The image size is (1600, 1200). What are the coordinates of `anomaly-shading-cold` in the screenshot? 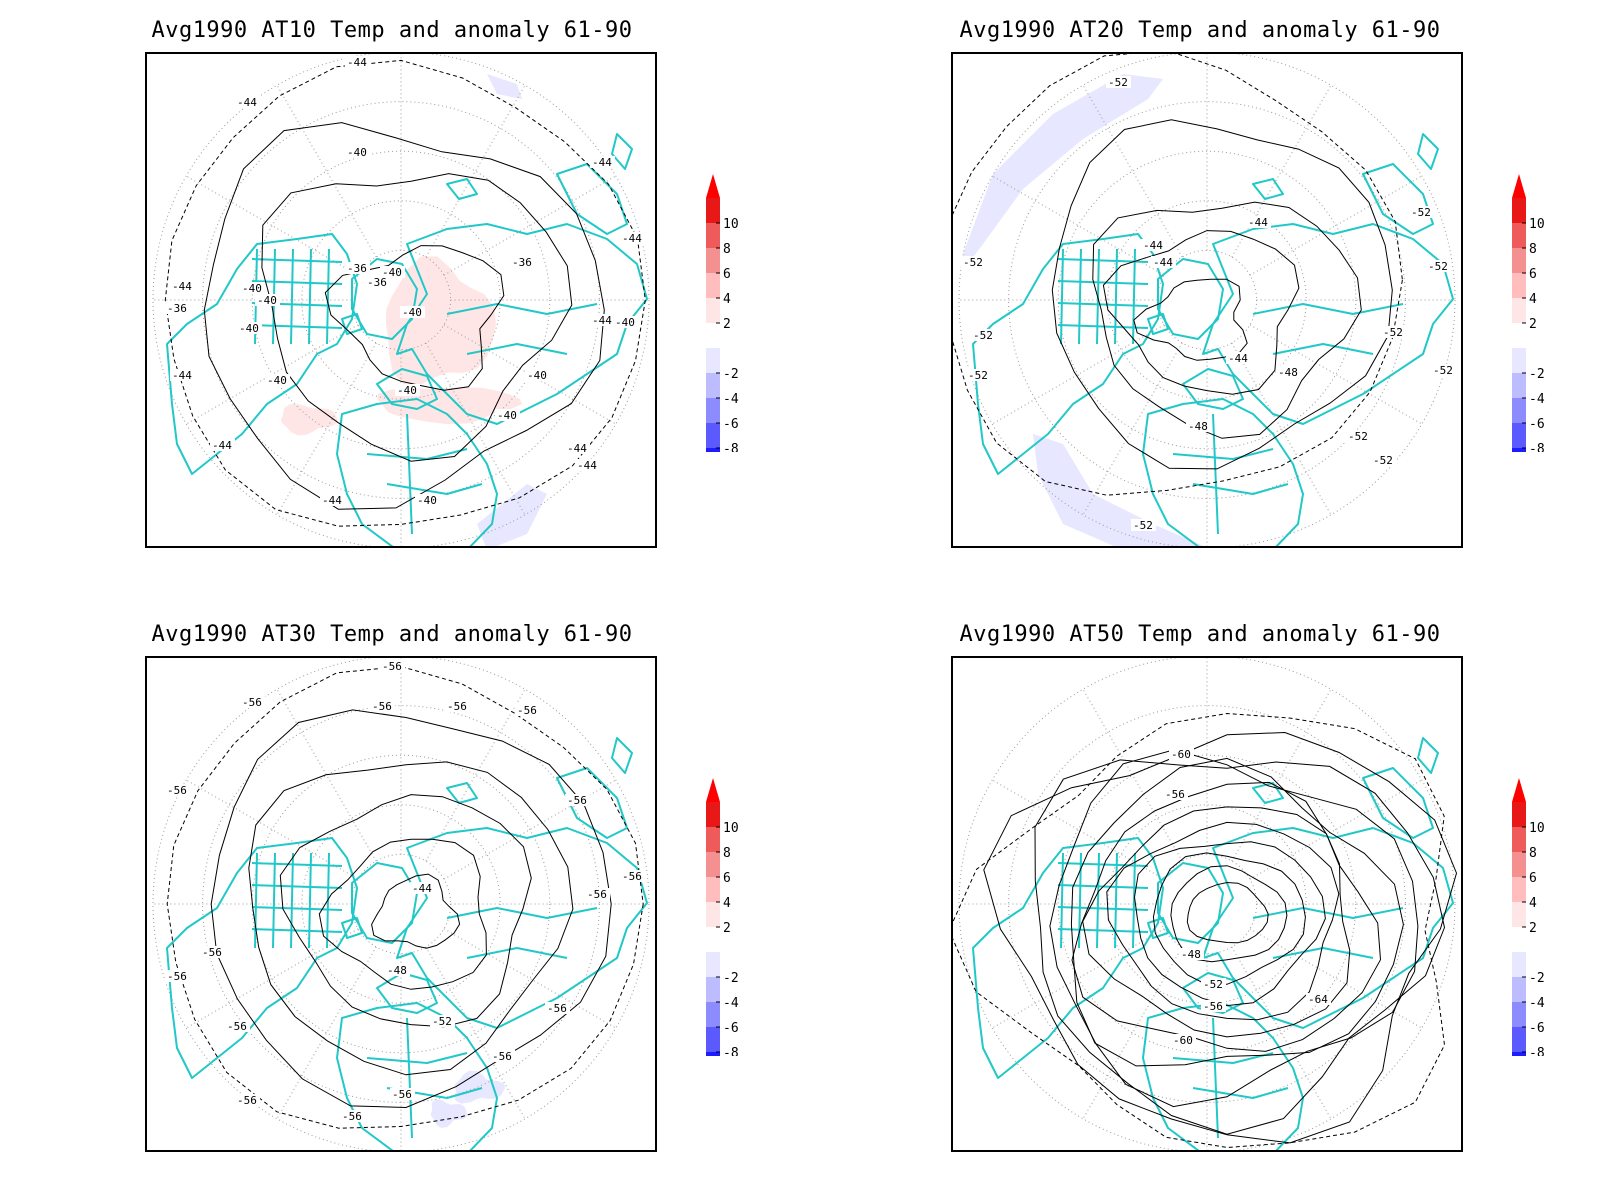 It's located at (504, 86).